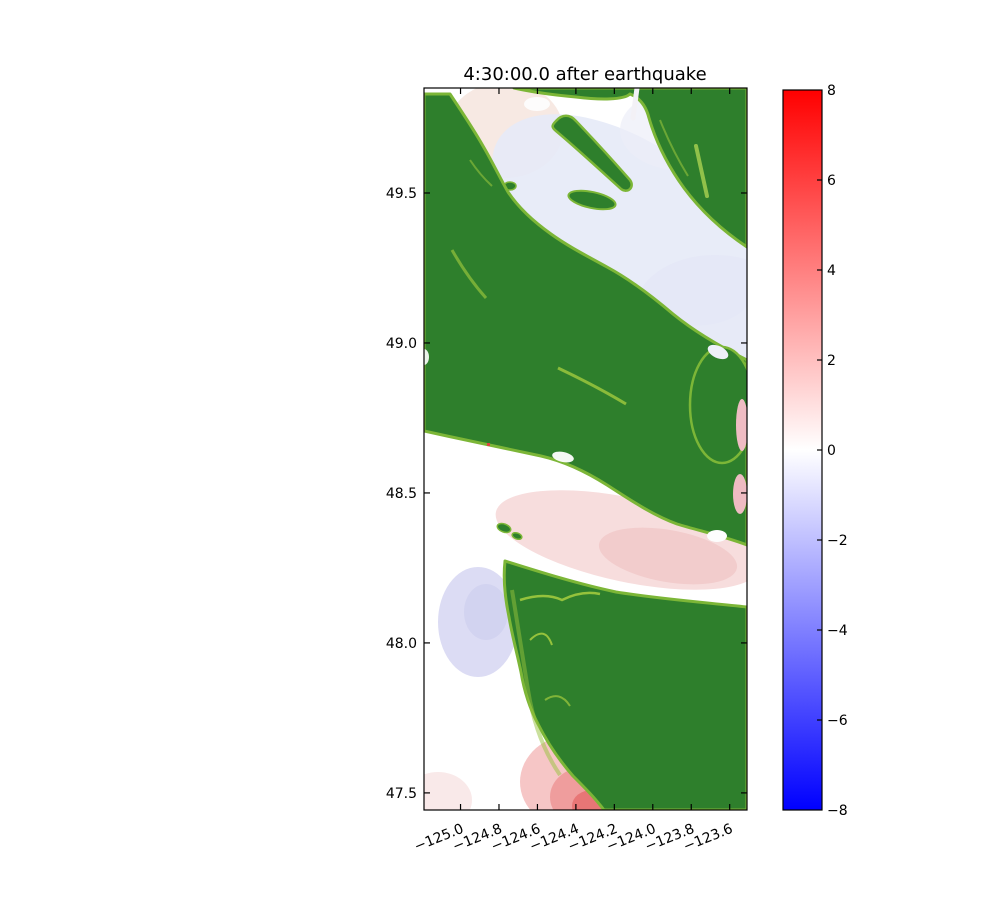  Describe the element at coordinates (837, 721) in the screenshot. I see `colorbar-tick-label: −6` at that location.